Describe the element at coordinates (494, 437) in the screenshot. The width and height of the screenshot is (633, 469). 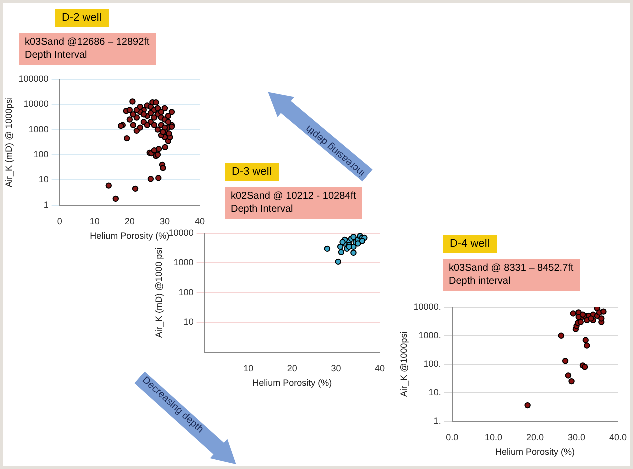
I see `x-tick-label: 10.0` at that location.